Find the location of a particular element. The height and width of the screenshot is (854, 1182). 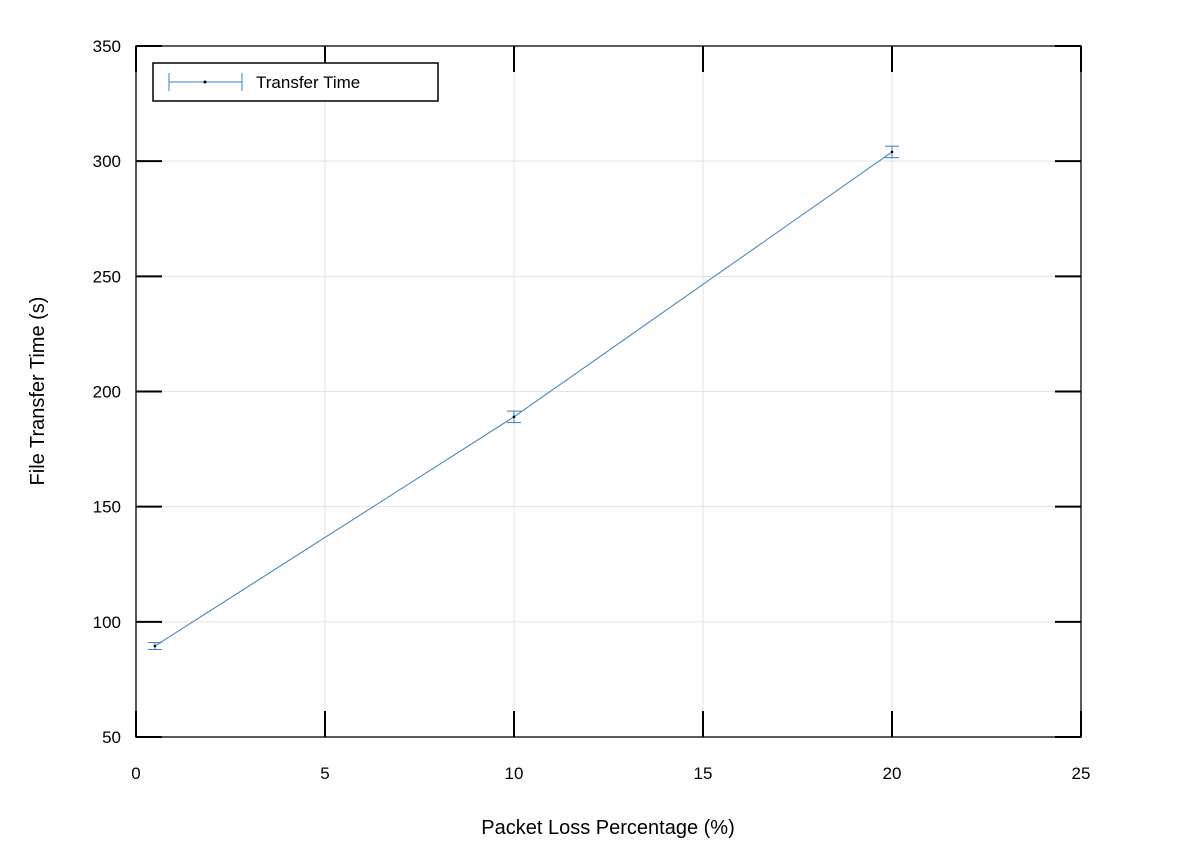

y-tick-label: 250 is located at coordinates (107, 276).